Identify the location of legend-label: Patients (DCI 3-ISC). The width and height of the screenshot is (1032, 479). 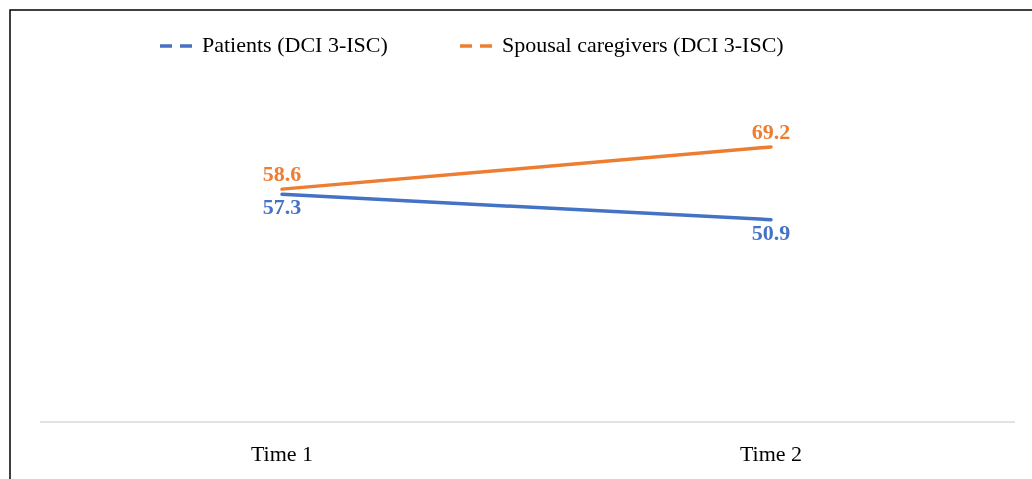
(295, 44).